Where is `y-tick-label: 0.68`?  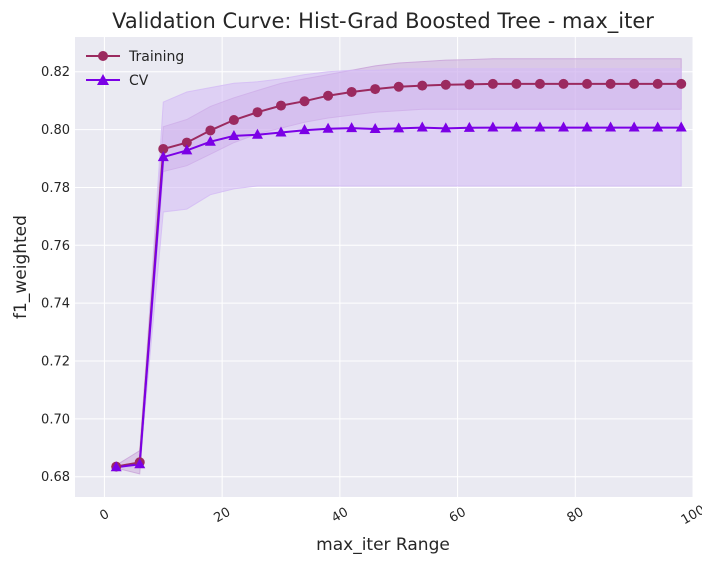
y-tick-label: 0.68 is located at coordinates (55, 477).